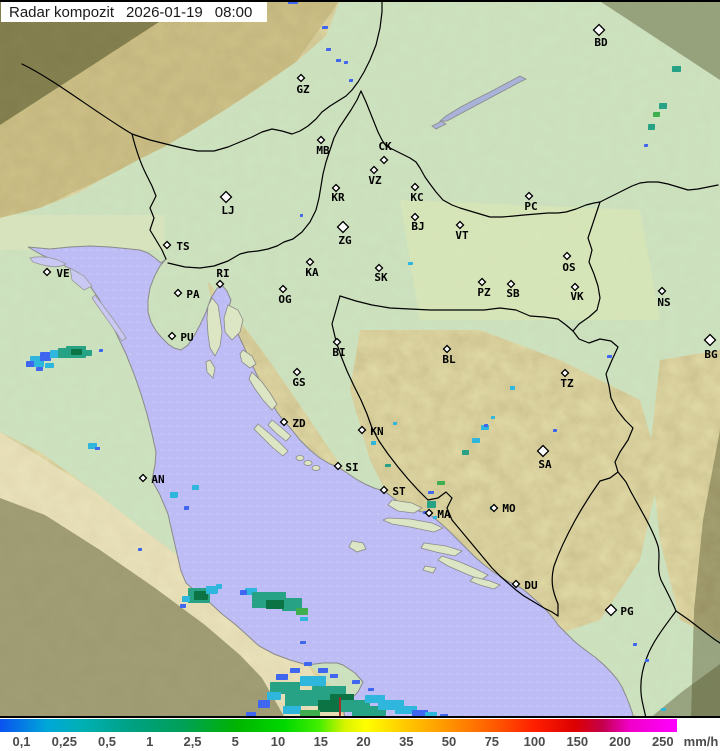 The width and height of the screenshot is (720, 751). Describe the element at coordinates (222, 278) in the screenshot. I see `city-RI: RI` at that location.